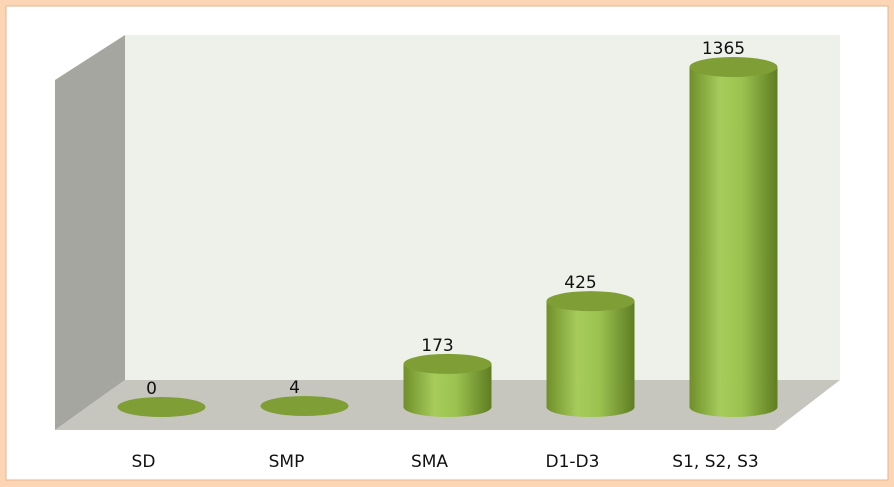 Image resolution: width=894 pixels, height=487 pixels. What do you see at coordinates (437, 346) in the screenshot?
I see `value-label: 173` at bounding box center [437, 346].